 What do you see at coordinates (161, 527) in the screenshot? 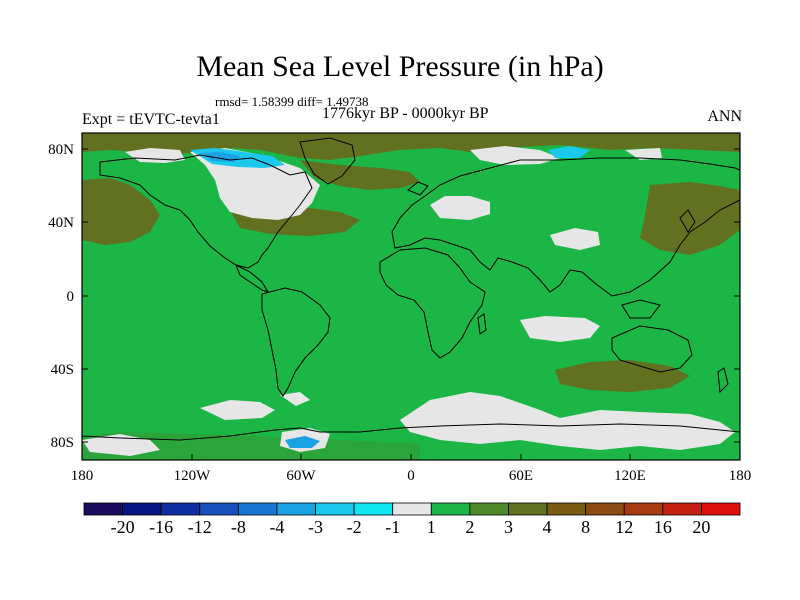
I see `colorbar-label: -16` at bounding box center [161, 527].